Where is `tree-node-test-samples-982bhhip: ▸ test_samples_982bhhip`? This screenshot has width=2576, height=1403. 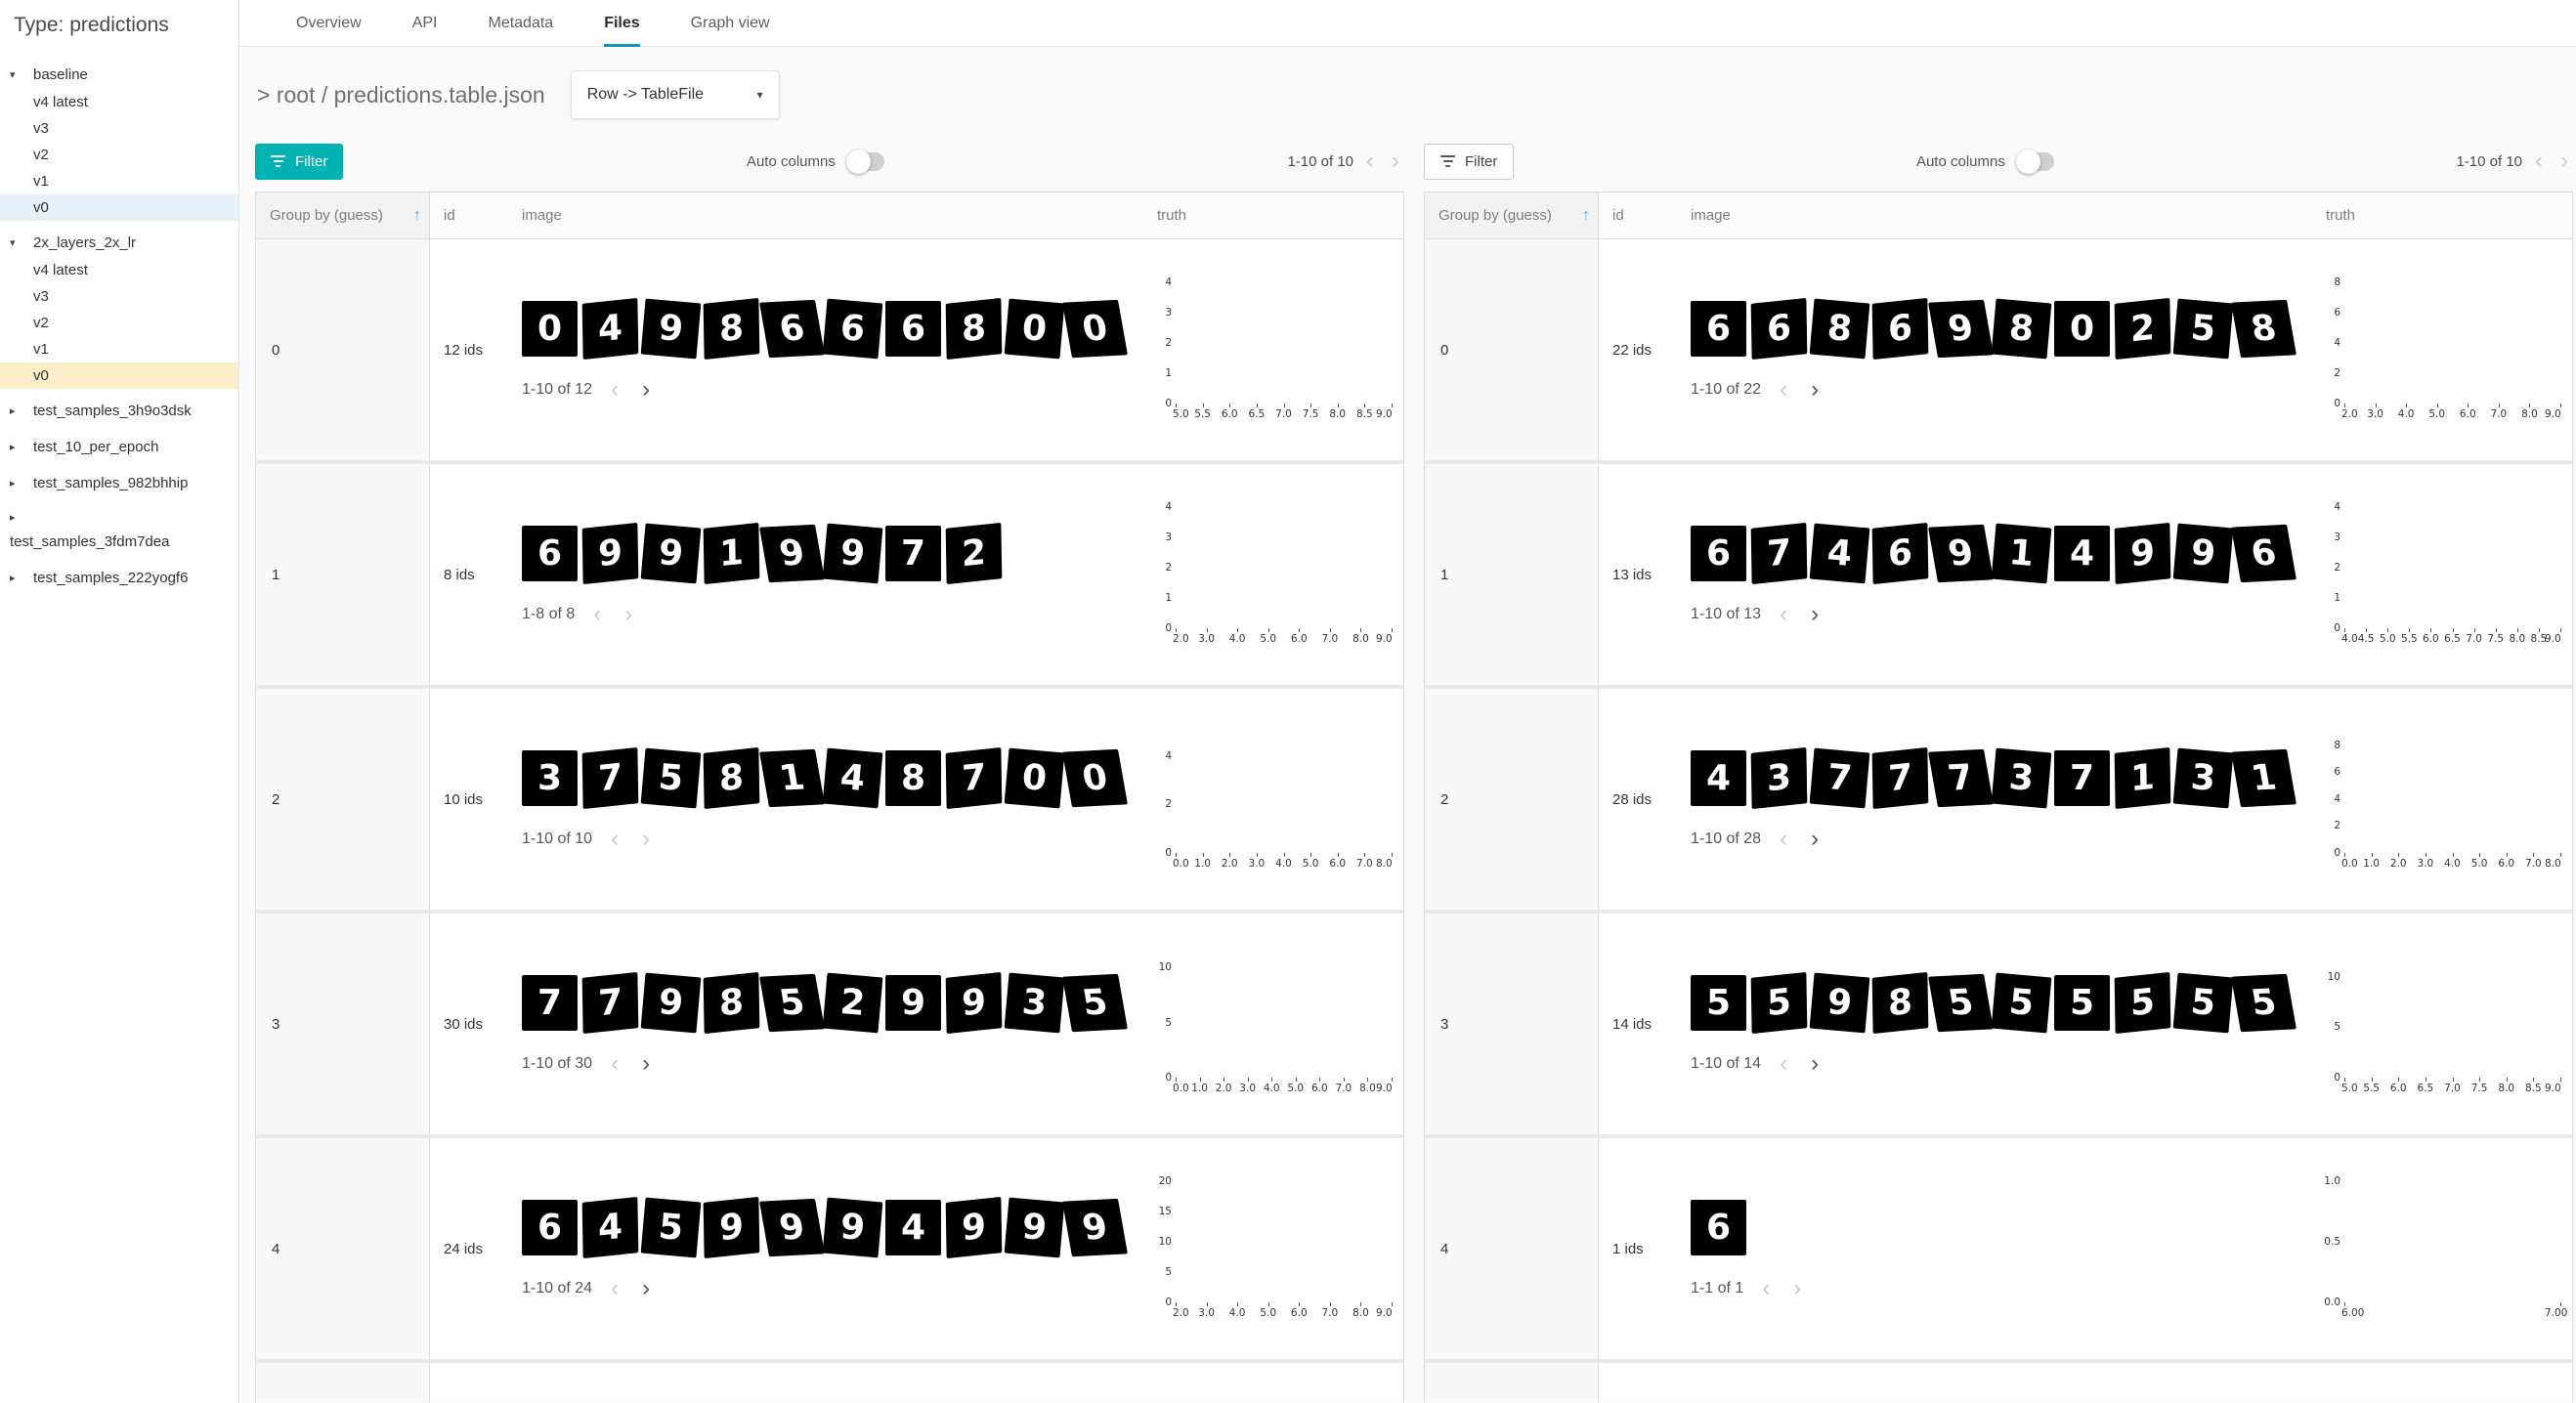
tree-node-test-samples-982bhhip: ▸ test_samples_982bhhip is located at coordinates (119, 483).